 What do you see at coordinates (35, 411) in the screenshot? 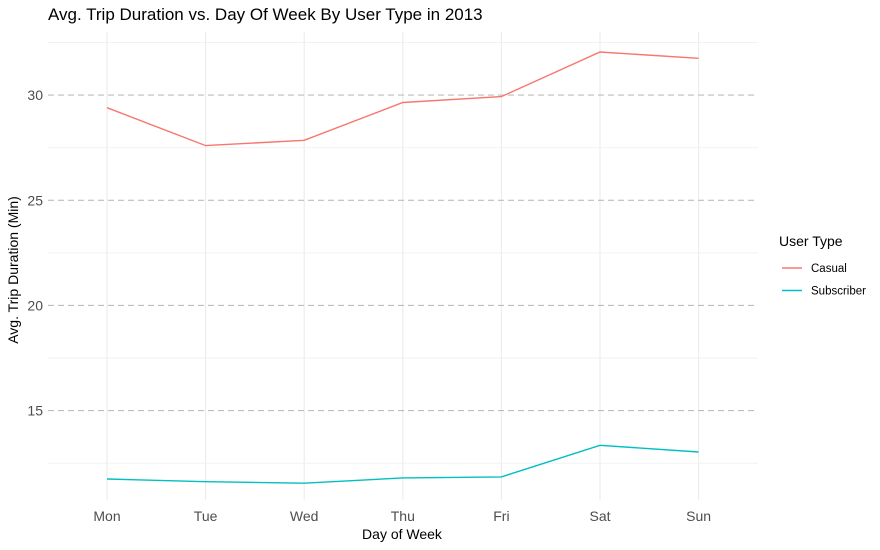
I see `y-tick-label: 15` at bounding box center [35, 411].